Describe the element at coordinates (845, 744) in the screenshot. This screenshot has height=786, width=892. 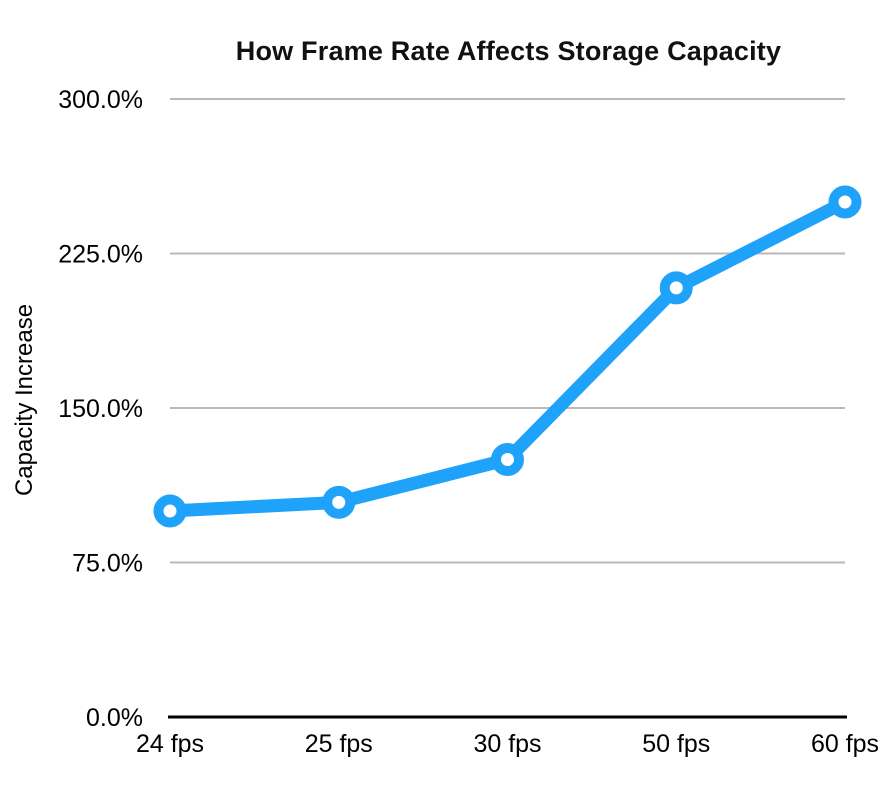
I see `x-tick-label: 60 fps` at that location.